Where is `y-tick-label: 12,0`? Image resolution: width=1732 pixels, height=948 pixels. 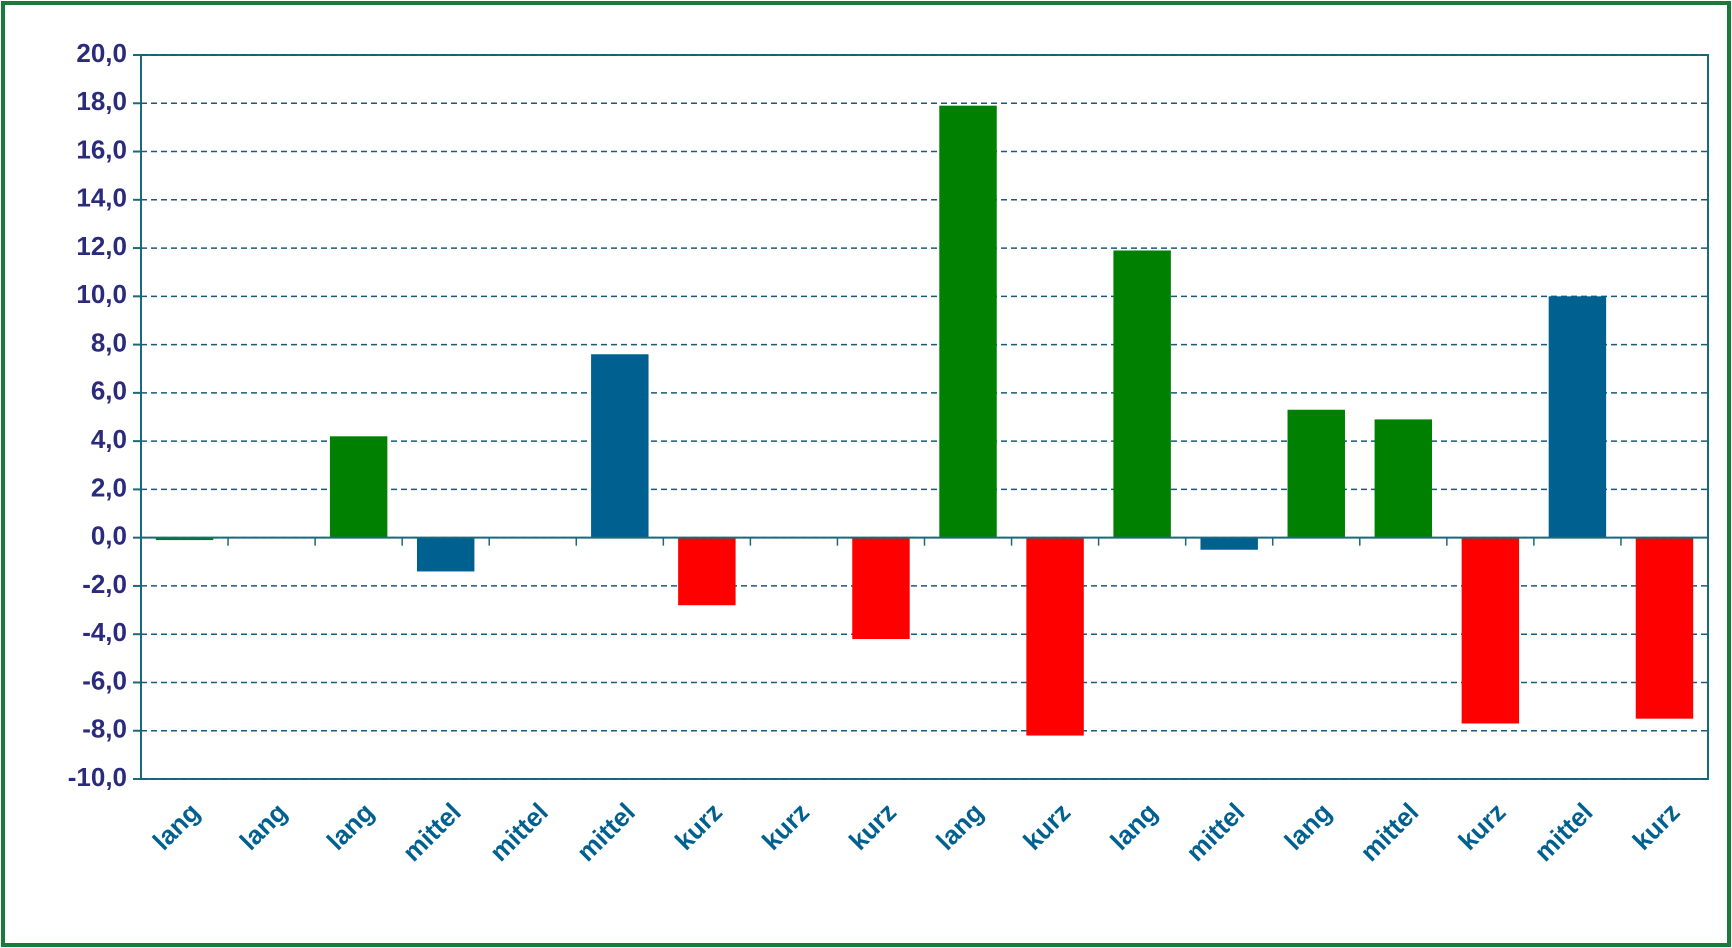
y-tick-label: 12,0 is located at coordinates (101, 246).